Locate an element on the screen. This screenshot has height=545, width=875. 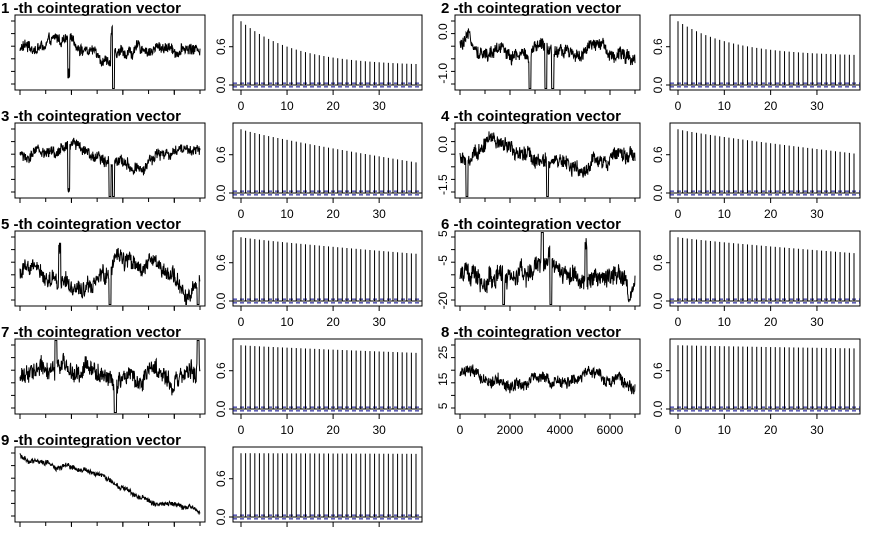
line-panel-9: 5 -th cointegration vector is located at coordinates (103, 263).